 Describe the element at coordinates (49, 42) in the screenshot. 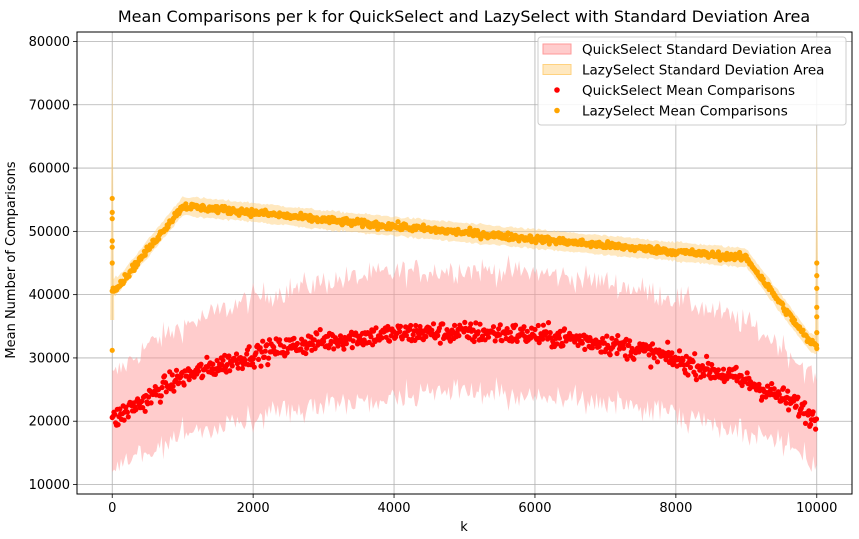

I see `y-tick-label: 80000` at that location.